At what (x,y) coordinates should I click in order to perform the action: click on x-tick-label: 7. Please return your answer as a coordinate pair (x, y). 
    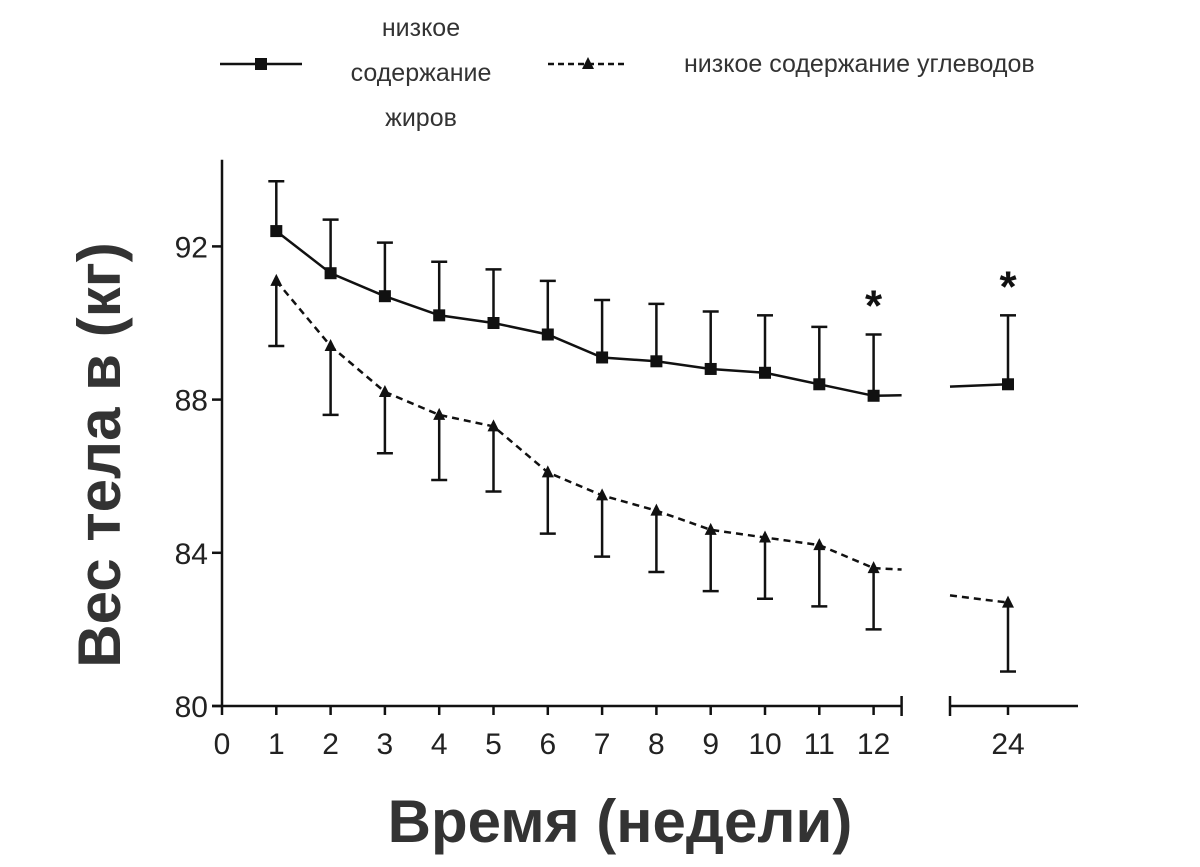
    Looking at the image, I should click on (602, 744).